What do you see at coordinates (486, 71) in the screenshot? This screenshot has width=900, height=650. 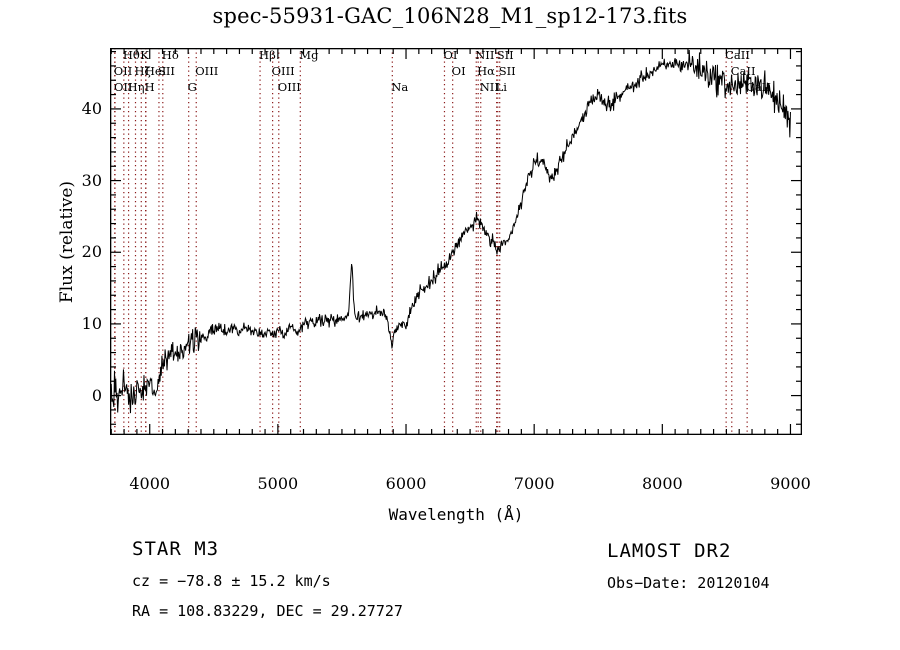 I see `line-label-H: Hα` at bounding box center [486, 71].